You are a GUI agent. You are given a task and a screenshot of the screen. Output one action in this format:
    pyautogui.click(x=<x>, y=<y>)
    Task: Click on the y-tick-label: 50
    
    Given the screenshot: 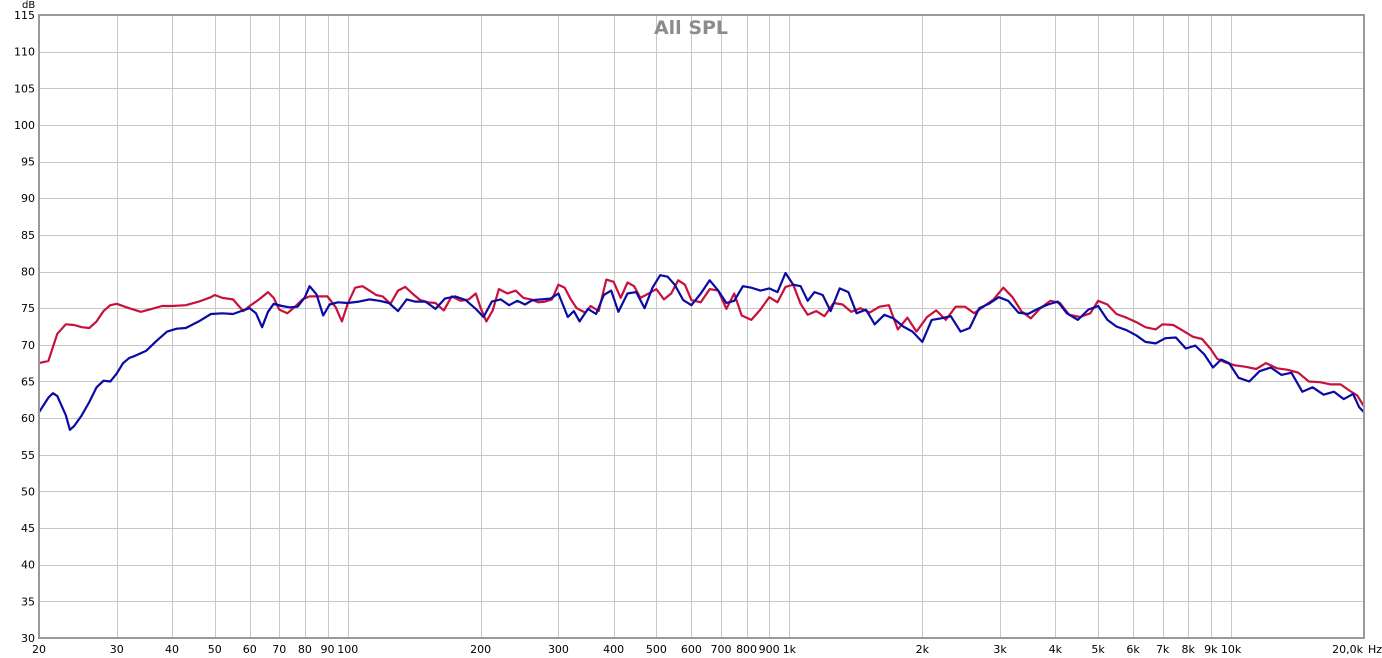 What is the action you would take?
    pyautogui.click(x=28, y=491)
    